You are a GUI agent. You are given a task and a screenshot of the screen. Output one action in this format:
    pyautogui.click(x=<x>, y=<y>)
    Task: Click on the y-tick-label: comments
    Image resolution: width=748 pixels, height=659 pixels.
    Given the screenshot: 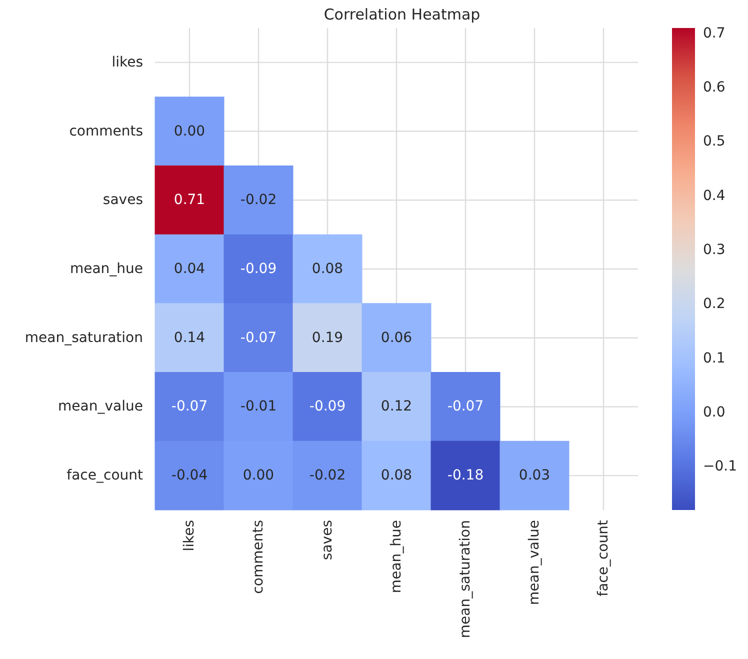 What is the action you would take?
    pyautogui.click(x=106, y=131)
    